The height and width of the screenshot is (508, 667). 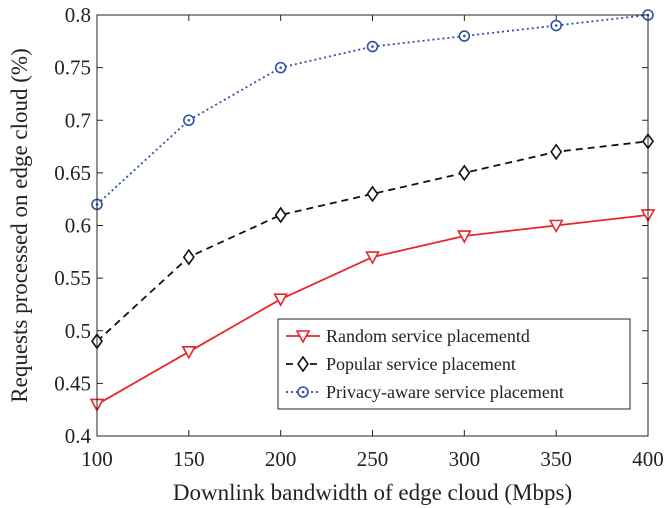 What do you see at coordinates (97, 459) in the screenshot?
I see `x-tick-label: 100` at bounding box center [97, 459].